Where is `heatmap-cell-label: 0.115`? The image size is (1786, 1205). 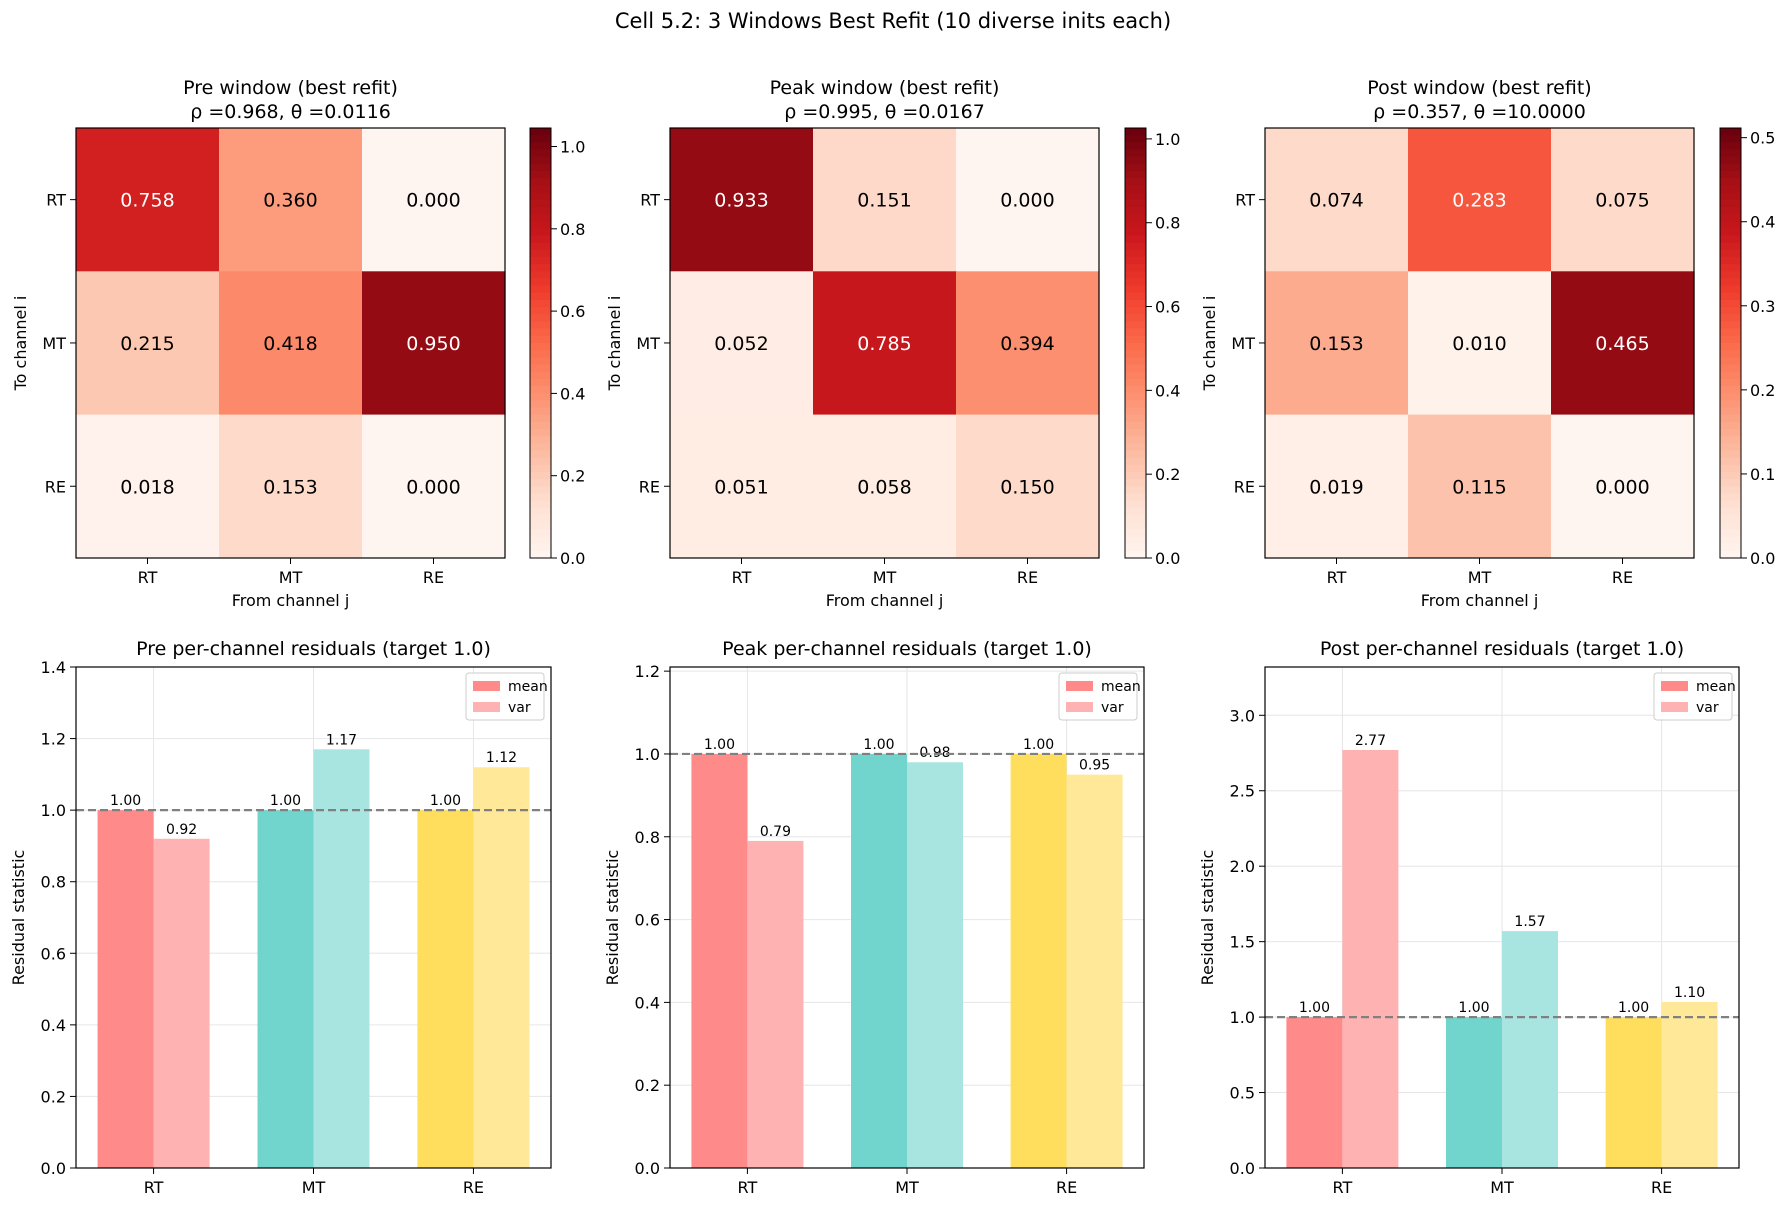 heatmap-cell-label: 0.115 is located at coordinates (1479, 487).